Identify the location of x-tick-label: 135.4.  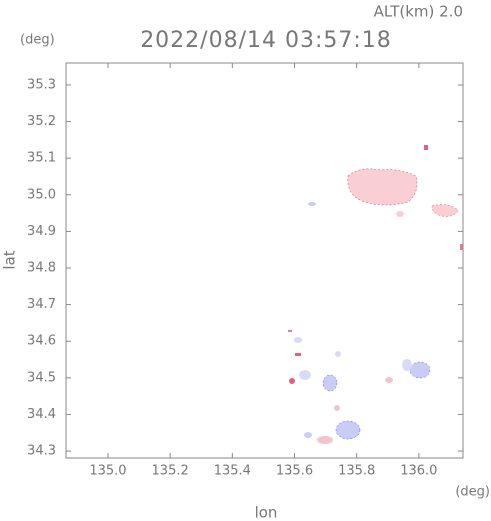
(232, 471).